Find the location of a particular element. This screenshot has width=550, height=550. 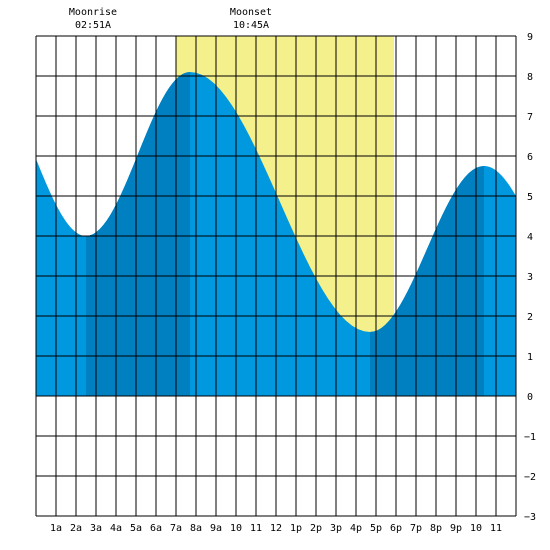

x-tick-label: 12 is located at coordinates (276, 528).